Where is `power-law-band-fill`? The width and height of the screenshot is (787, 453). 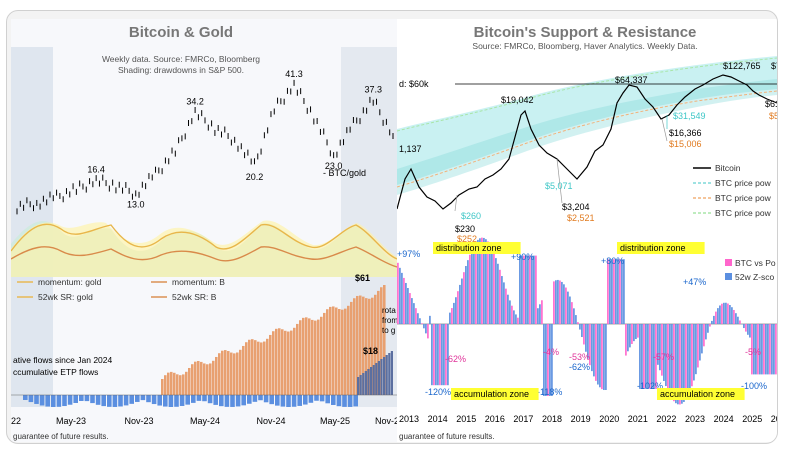
power-law-band-fill is located at coordinates (587, 120).